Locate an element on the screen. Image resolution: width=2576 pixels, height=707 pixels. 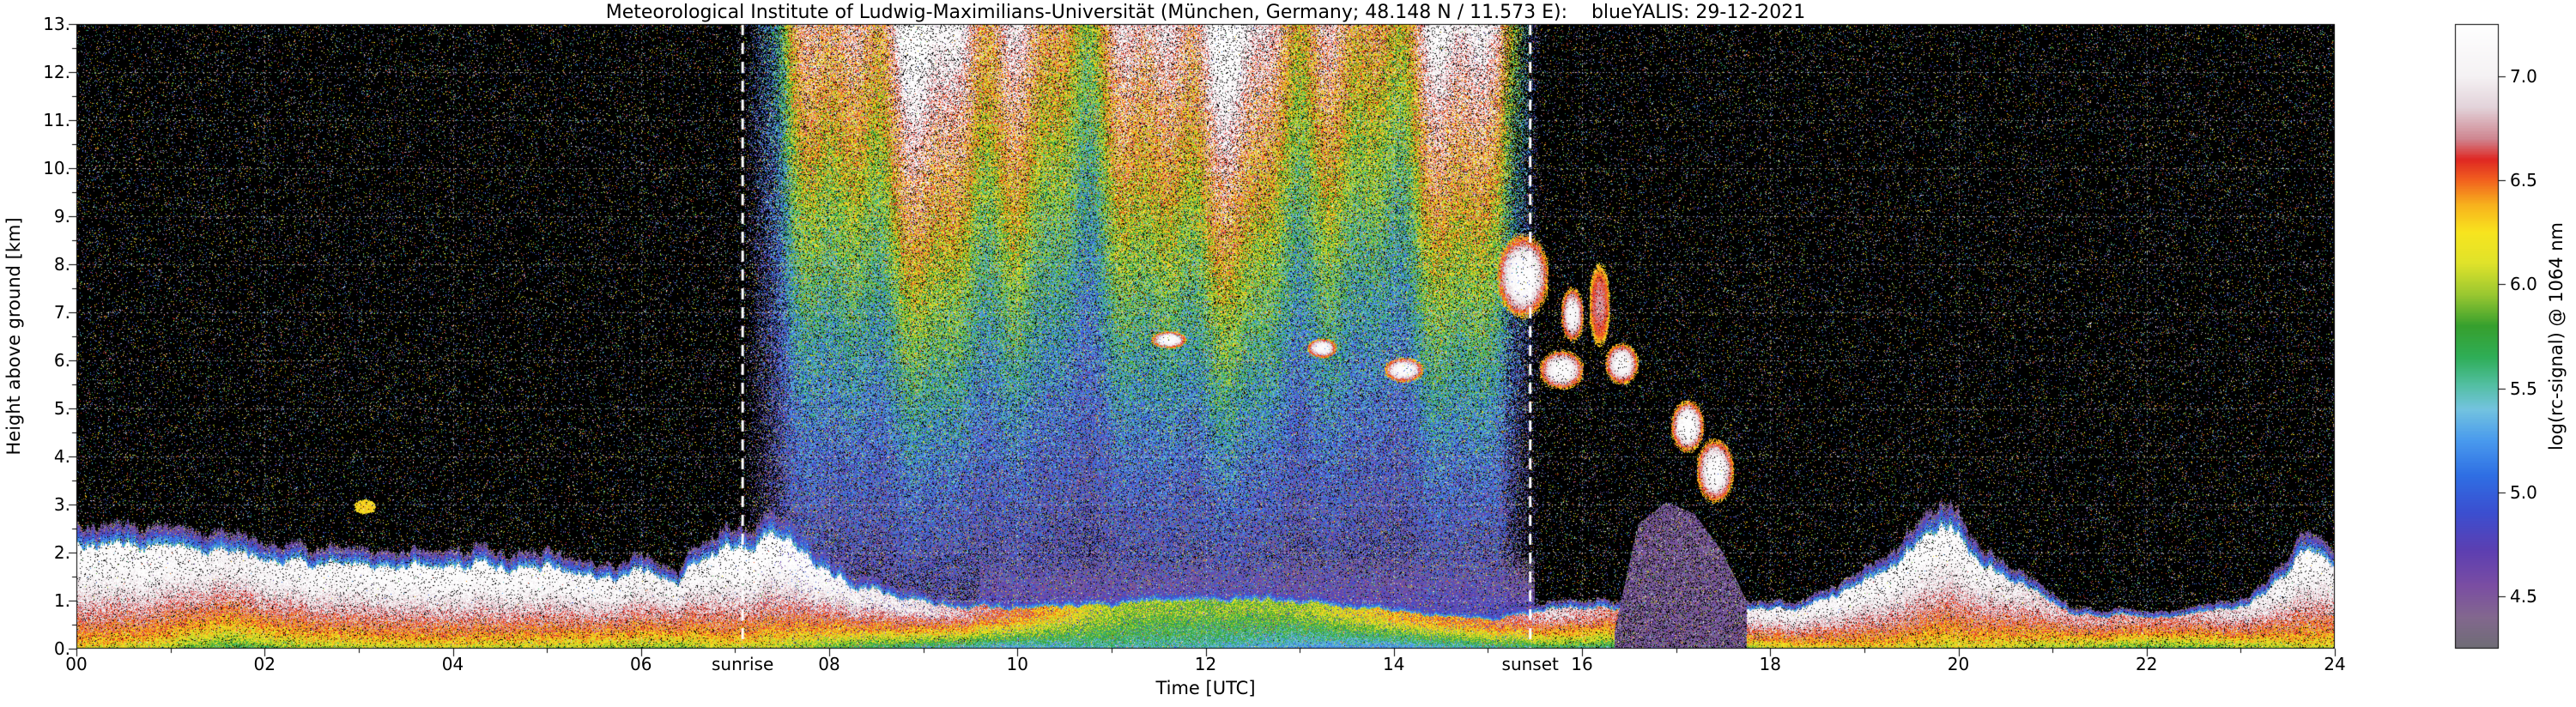
y-tick-label: 8. is located at coordinates (61, 264).